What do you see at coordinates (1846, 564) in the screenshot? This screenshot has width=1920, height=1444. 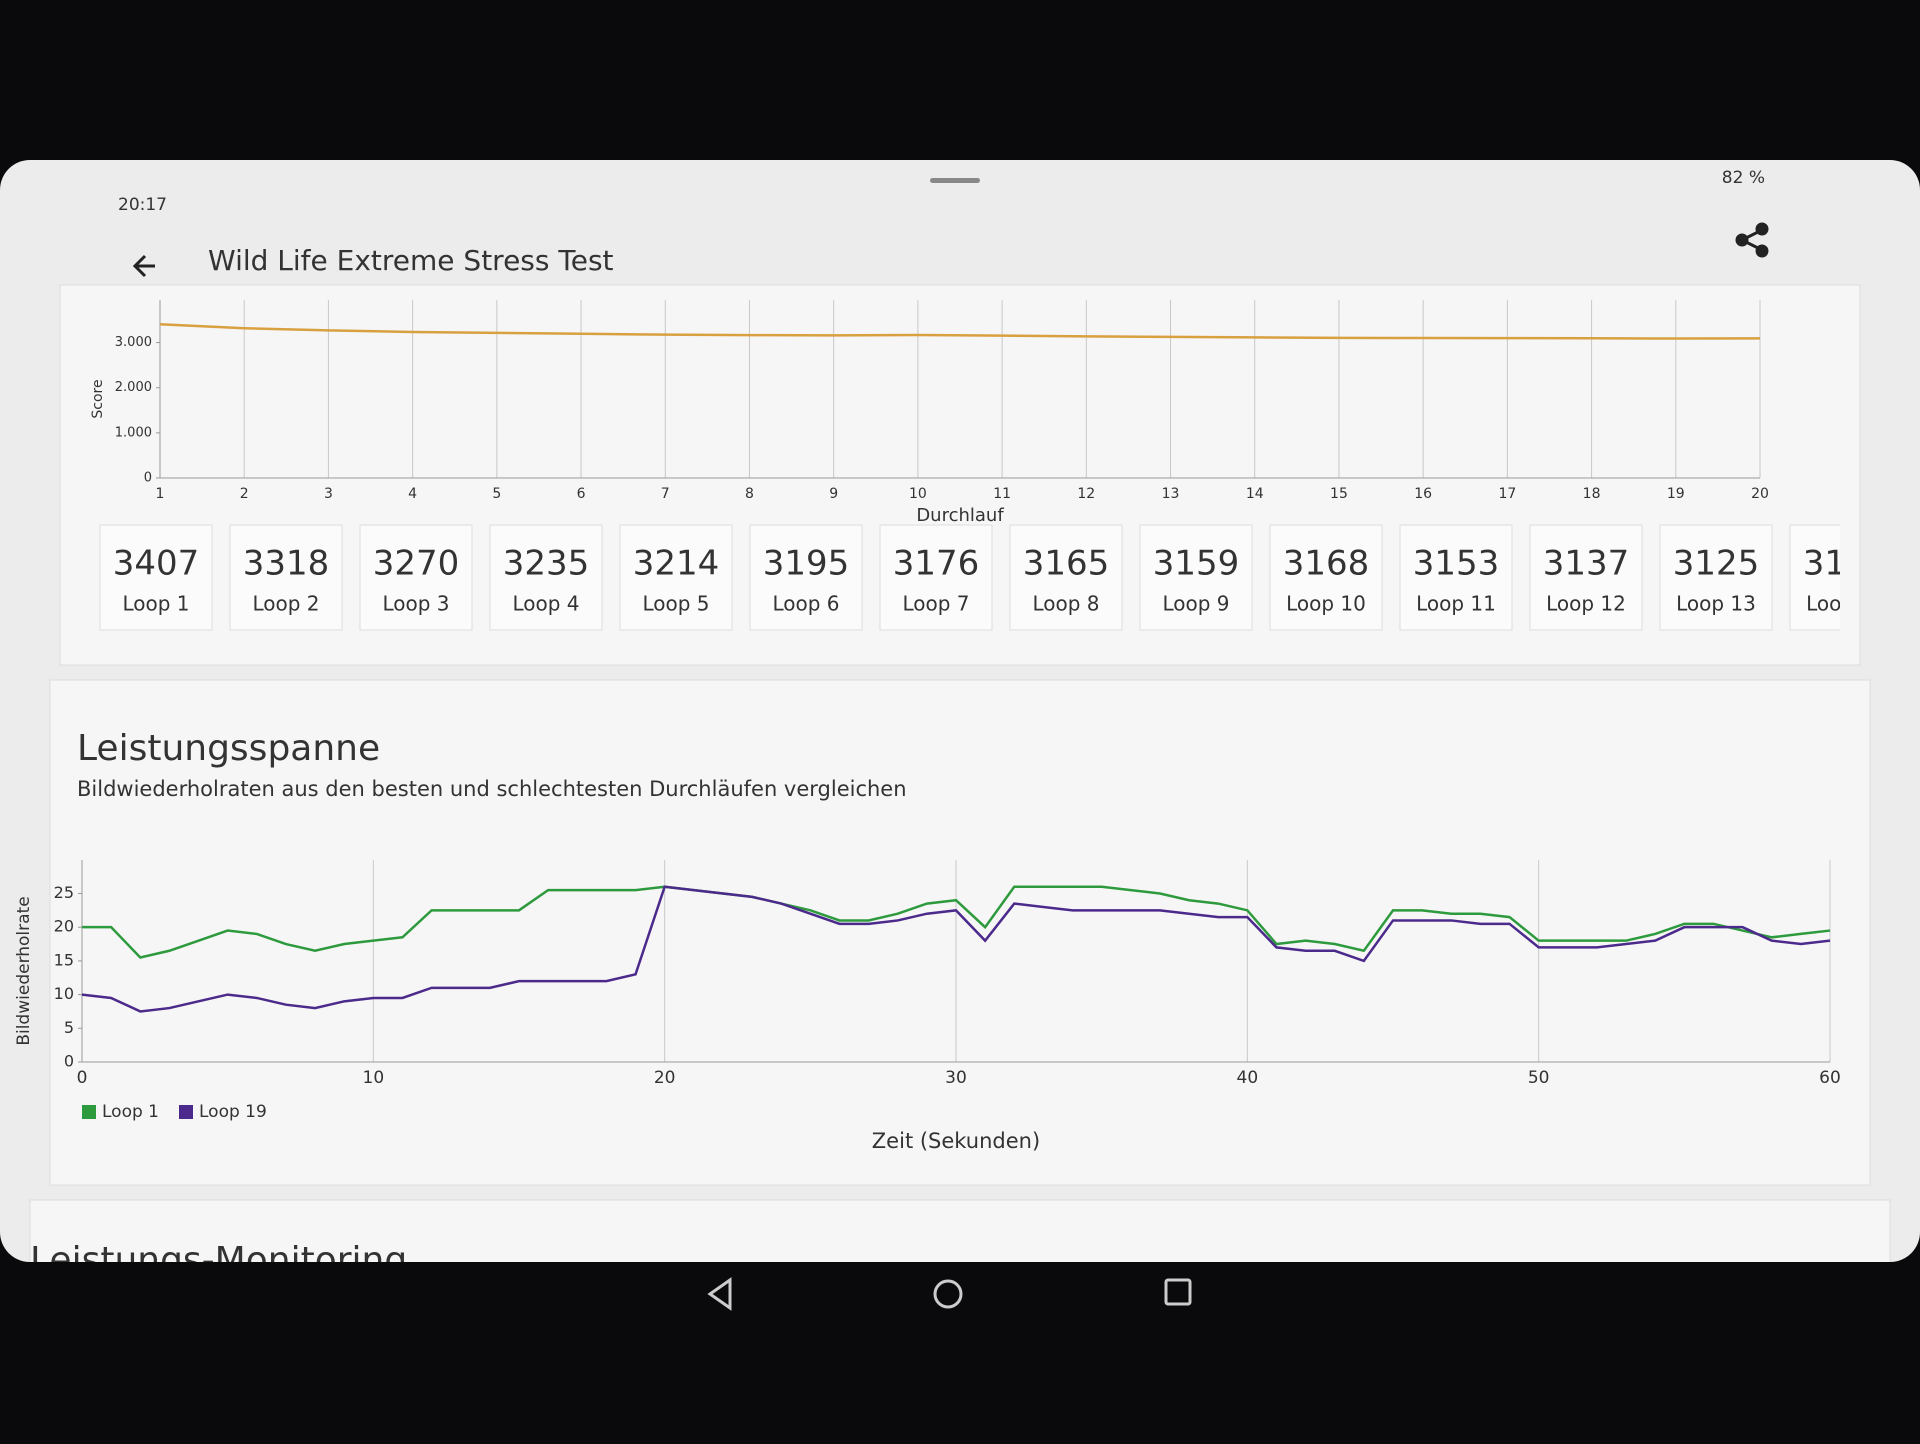 I see `card-score: 3115` at bounding box center [1846, 564].